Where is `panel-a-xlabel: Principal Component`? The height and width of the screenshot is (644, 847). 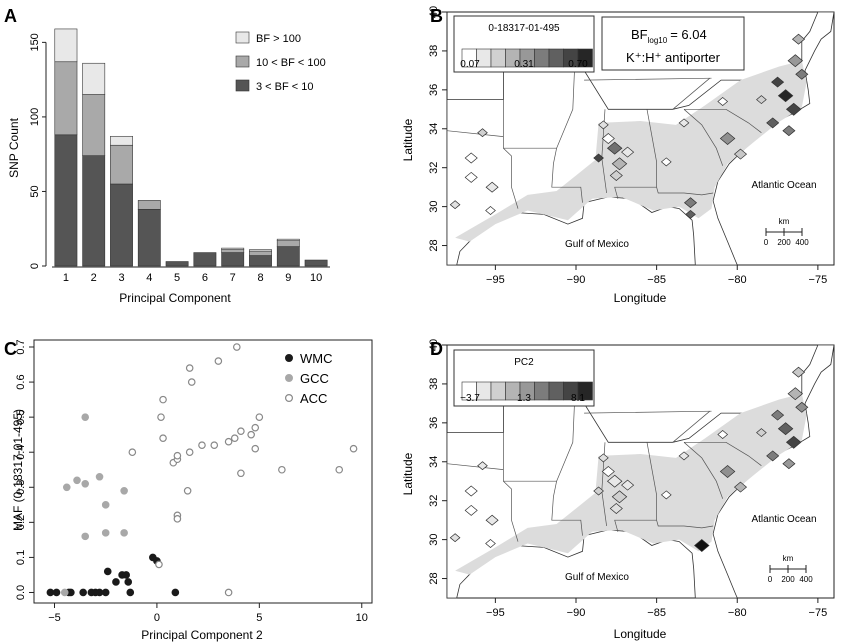
panel-a-xlabel: Principal Component is located at coordinates (175, 298).